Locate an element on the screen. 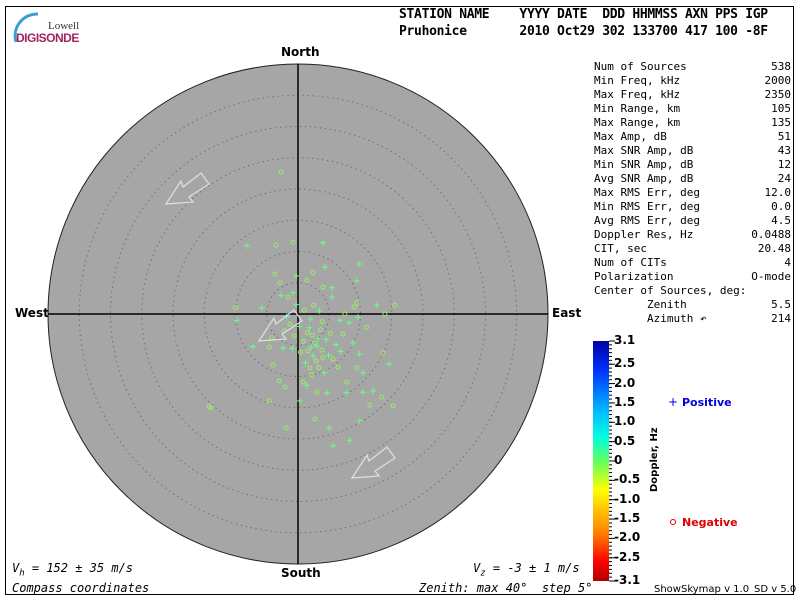  stat-row: Num of CITs 4 is located at coordinates (692, 263).